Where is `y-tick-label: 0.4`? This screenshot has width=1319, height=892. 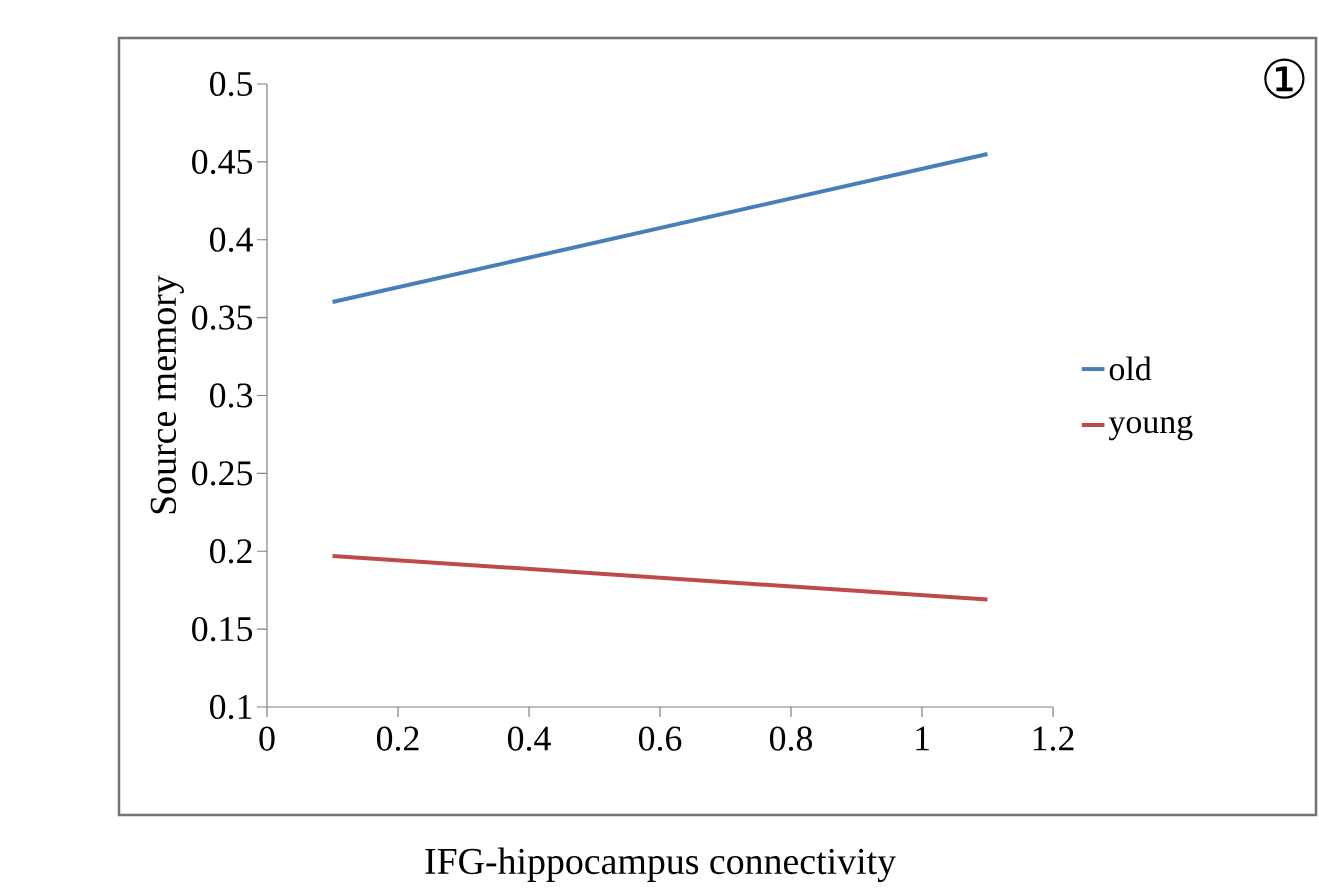 y-tick-label: 0.4 is located at coordinates (231, 239).